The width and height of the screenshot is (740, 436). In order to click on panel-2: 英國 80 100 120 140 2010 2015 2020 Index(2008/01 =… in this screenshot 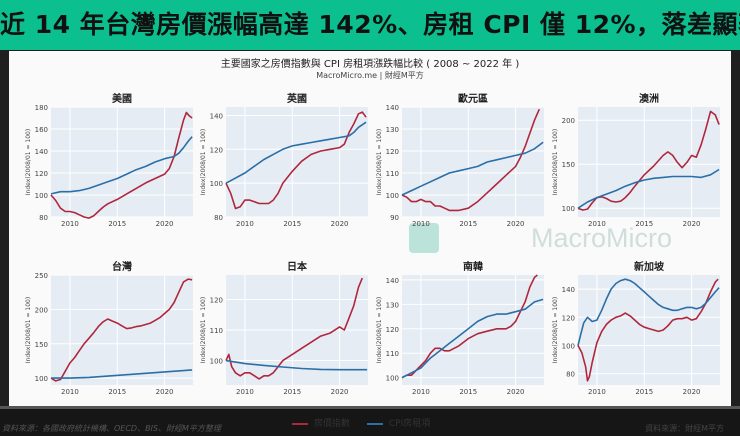, I will do `click(284, 160)`.